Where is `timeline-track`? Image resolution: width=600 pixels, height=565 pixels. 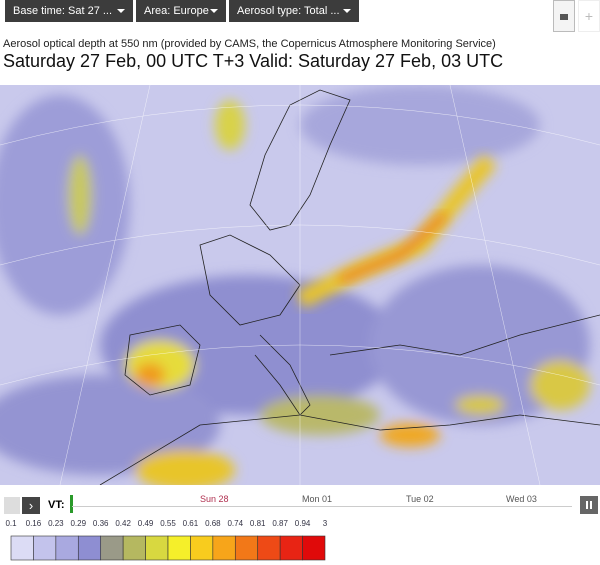
timeline-track is located at coordinates (322, 506).